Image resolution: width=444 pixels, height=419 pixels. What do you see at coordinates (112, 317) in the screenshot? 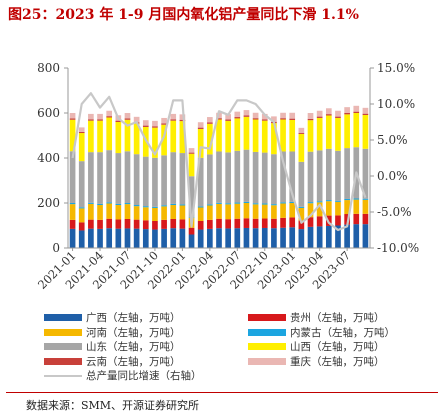
I see `legend-item: 广西（左轴，万吨）` at bounding box center [112, 317].